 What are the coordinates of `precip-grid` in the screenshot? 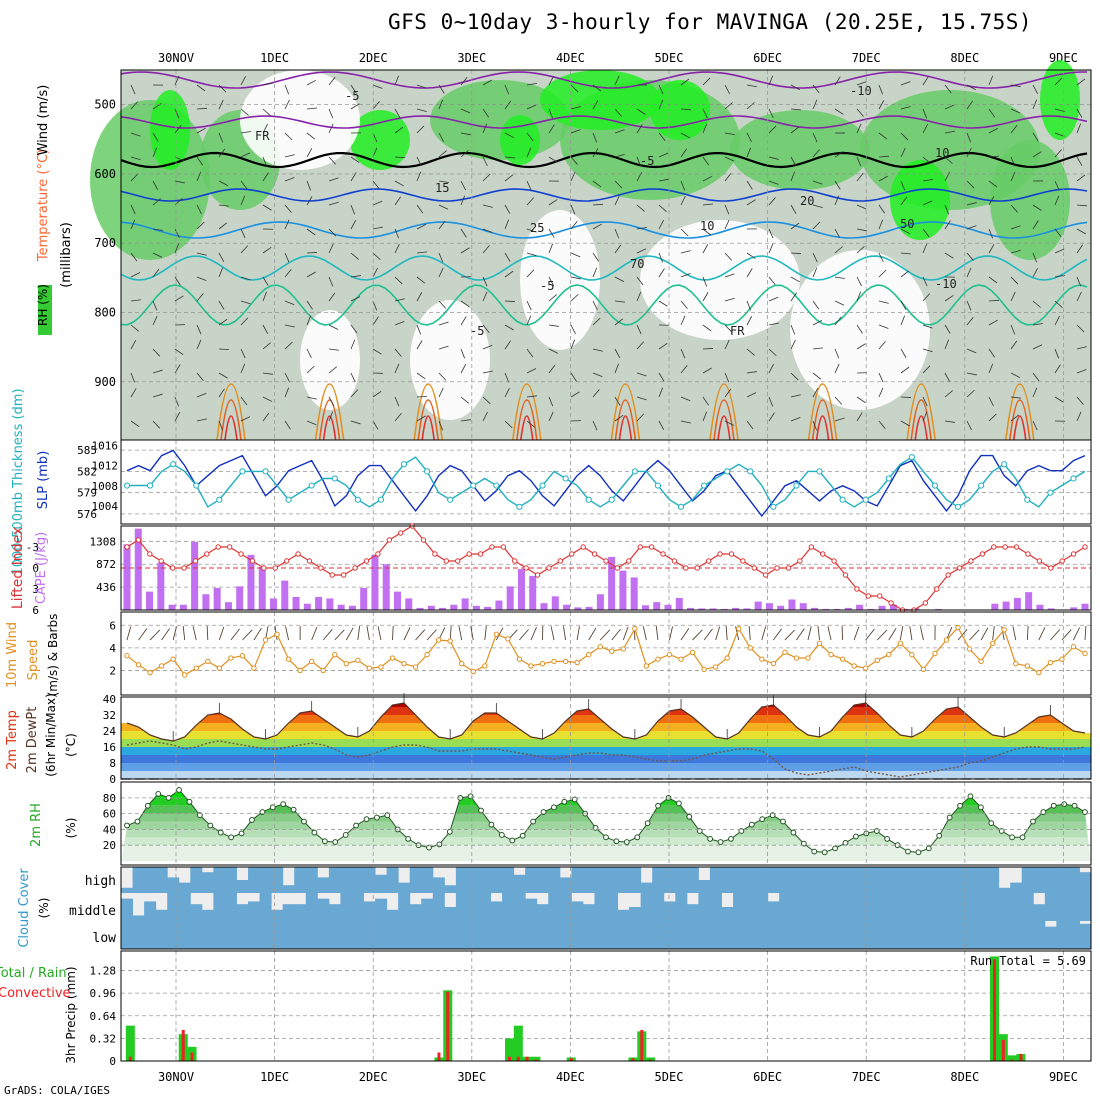 It's located at (619, 1006).